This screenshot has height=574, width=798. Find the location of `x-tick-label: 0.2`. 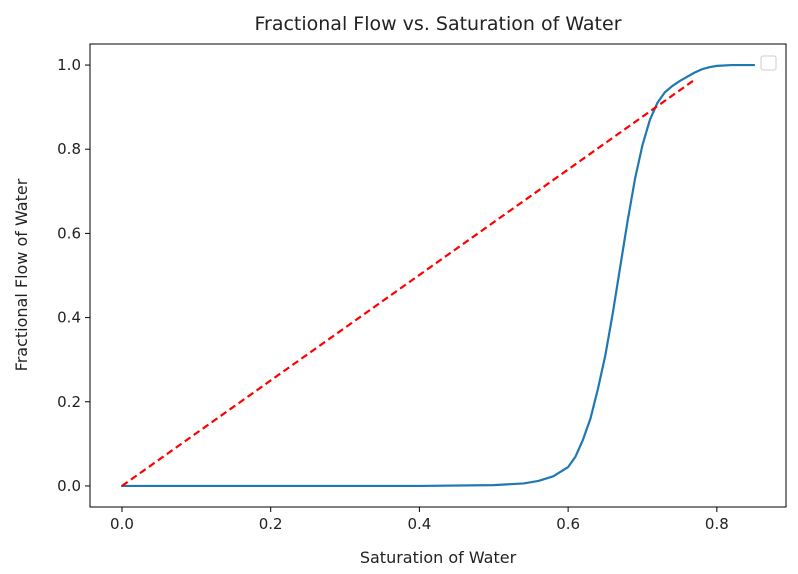

x-tick-label: 0.2 is located at coordinates (271, 524).